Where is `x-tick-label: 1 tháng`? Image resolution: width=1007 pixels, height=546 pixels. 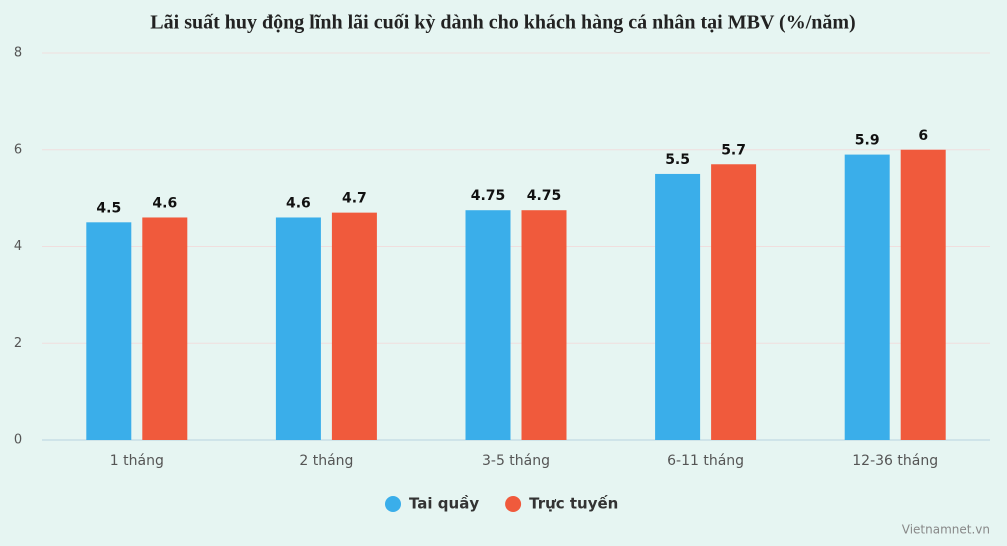
x-tick-label: 1 tháng is located at coordinates (137, 461).